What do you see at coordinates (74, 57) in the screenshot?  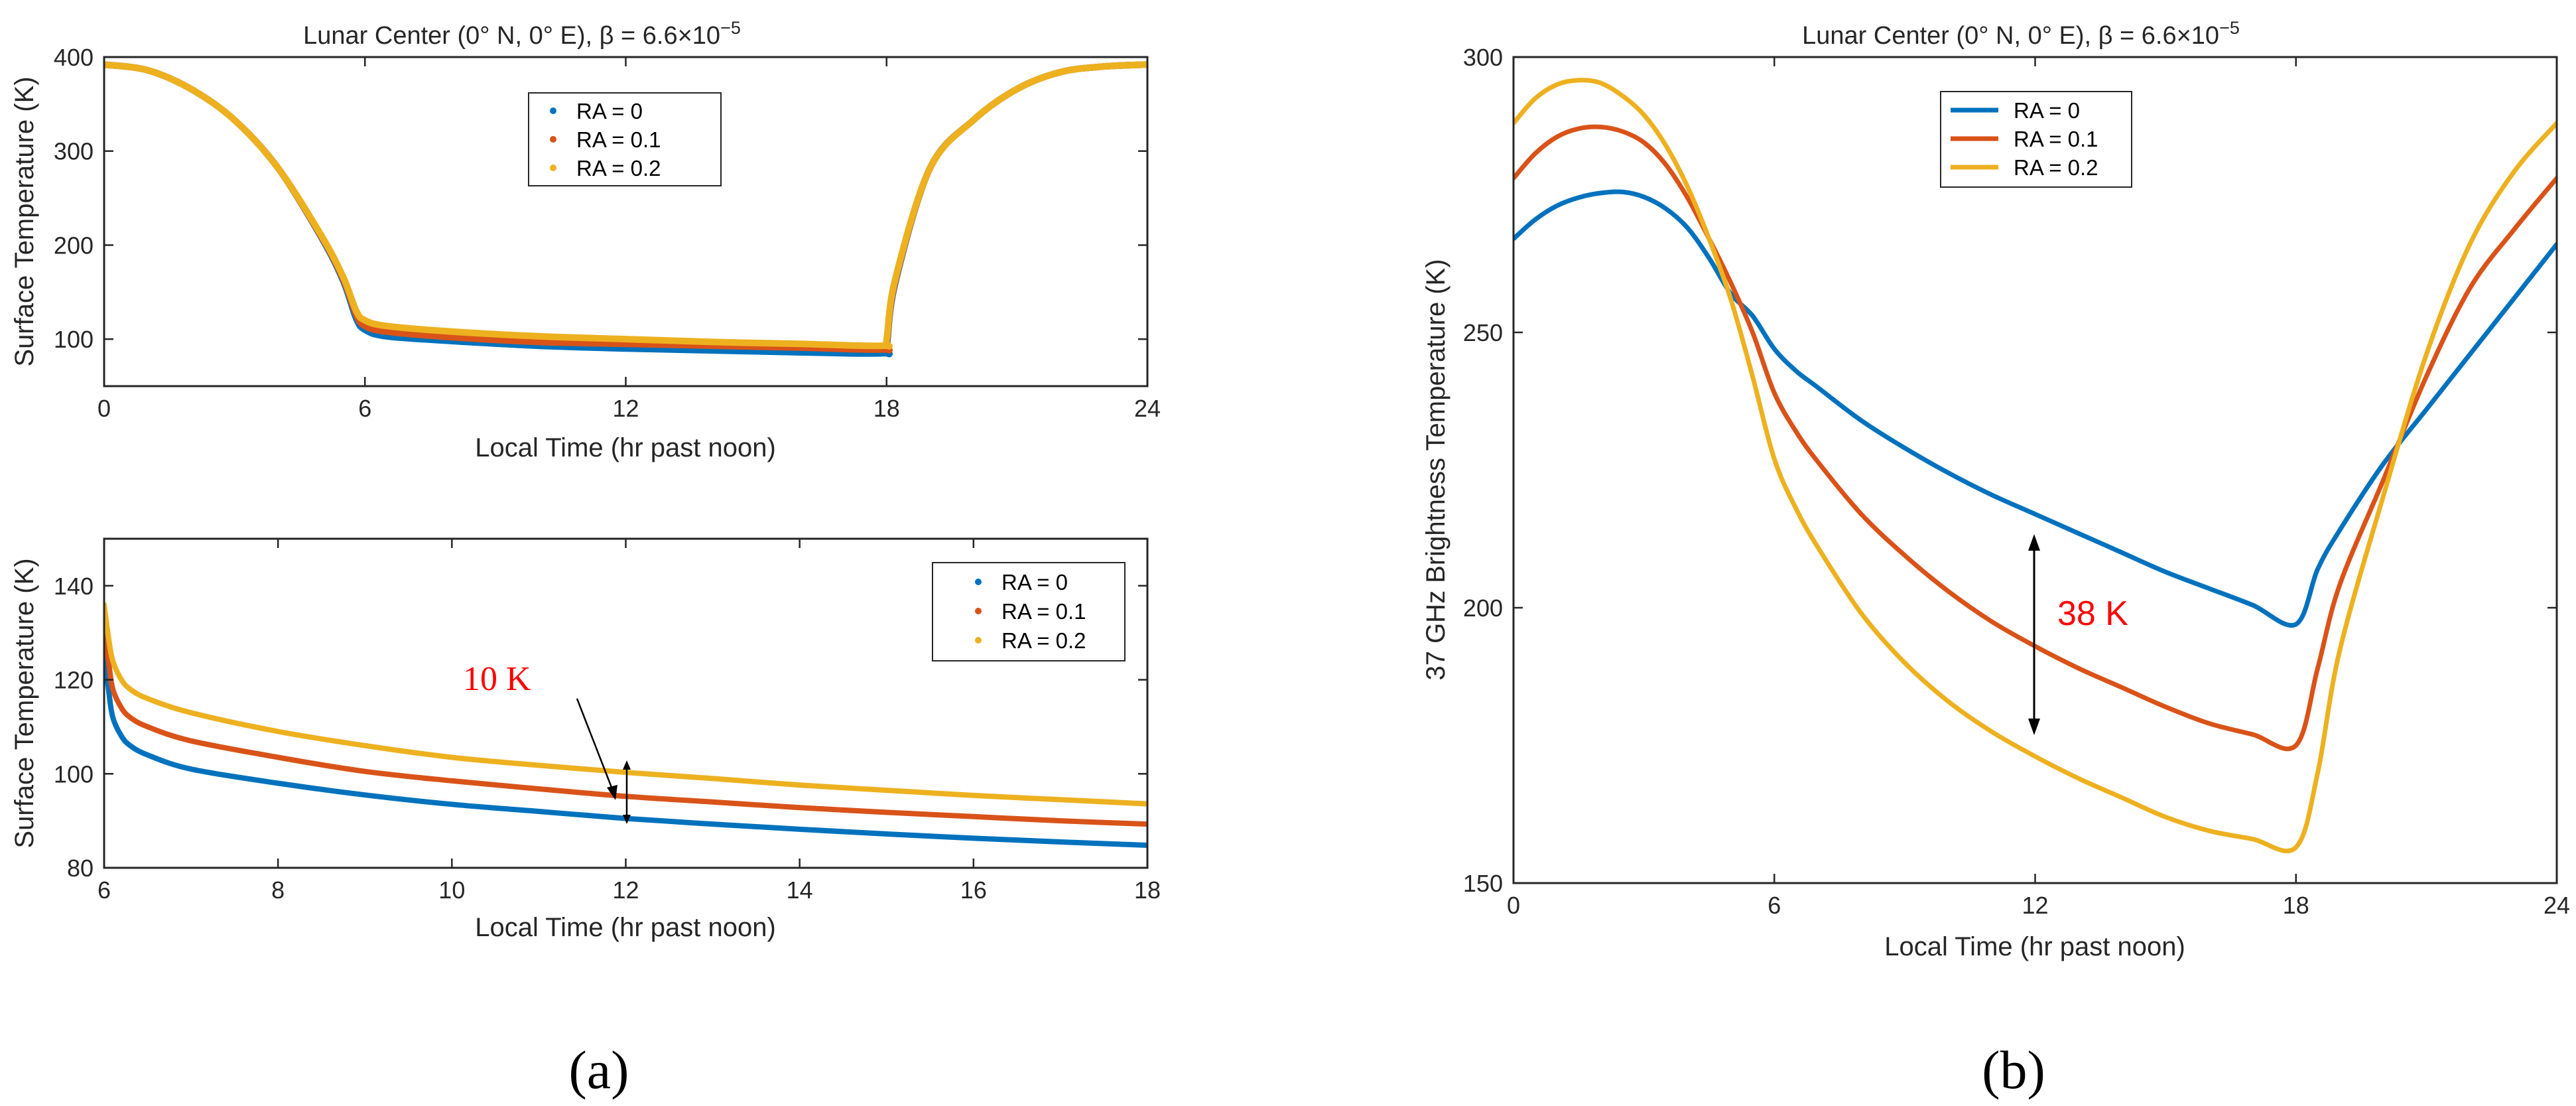 I see `y-tick-label: 400` at bounding box center [74, 57].